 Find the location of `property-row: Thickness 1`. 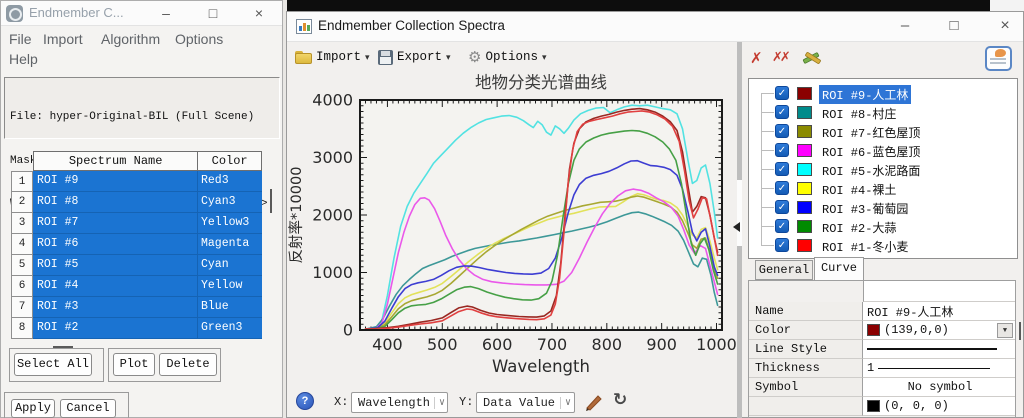

property-row: Thickness 1 is located at coordinates (882, 368).